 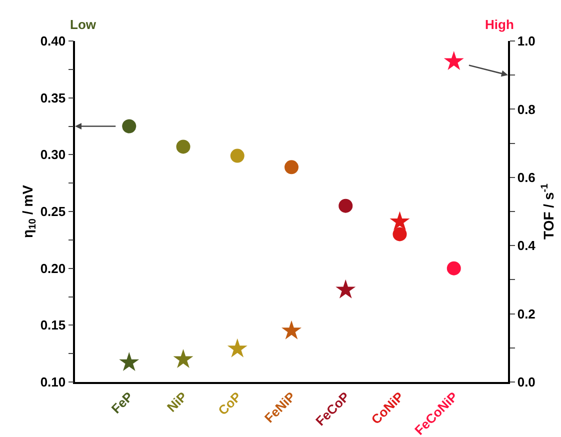 What do you see at coordinates (526, 41) in the screenshot?
I see `y2-tick-label: 1.0` at bounding box center [526, 41].